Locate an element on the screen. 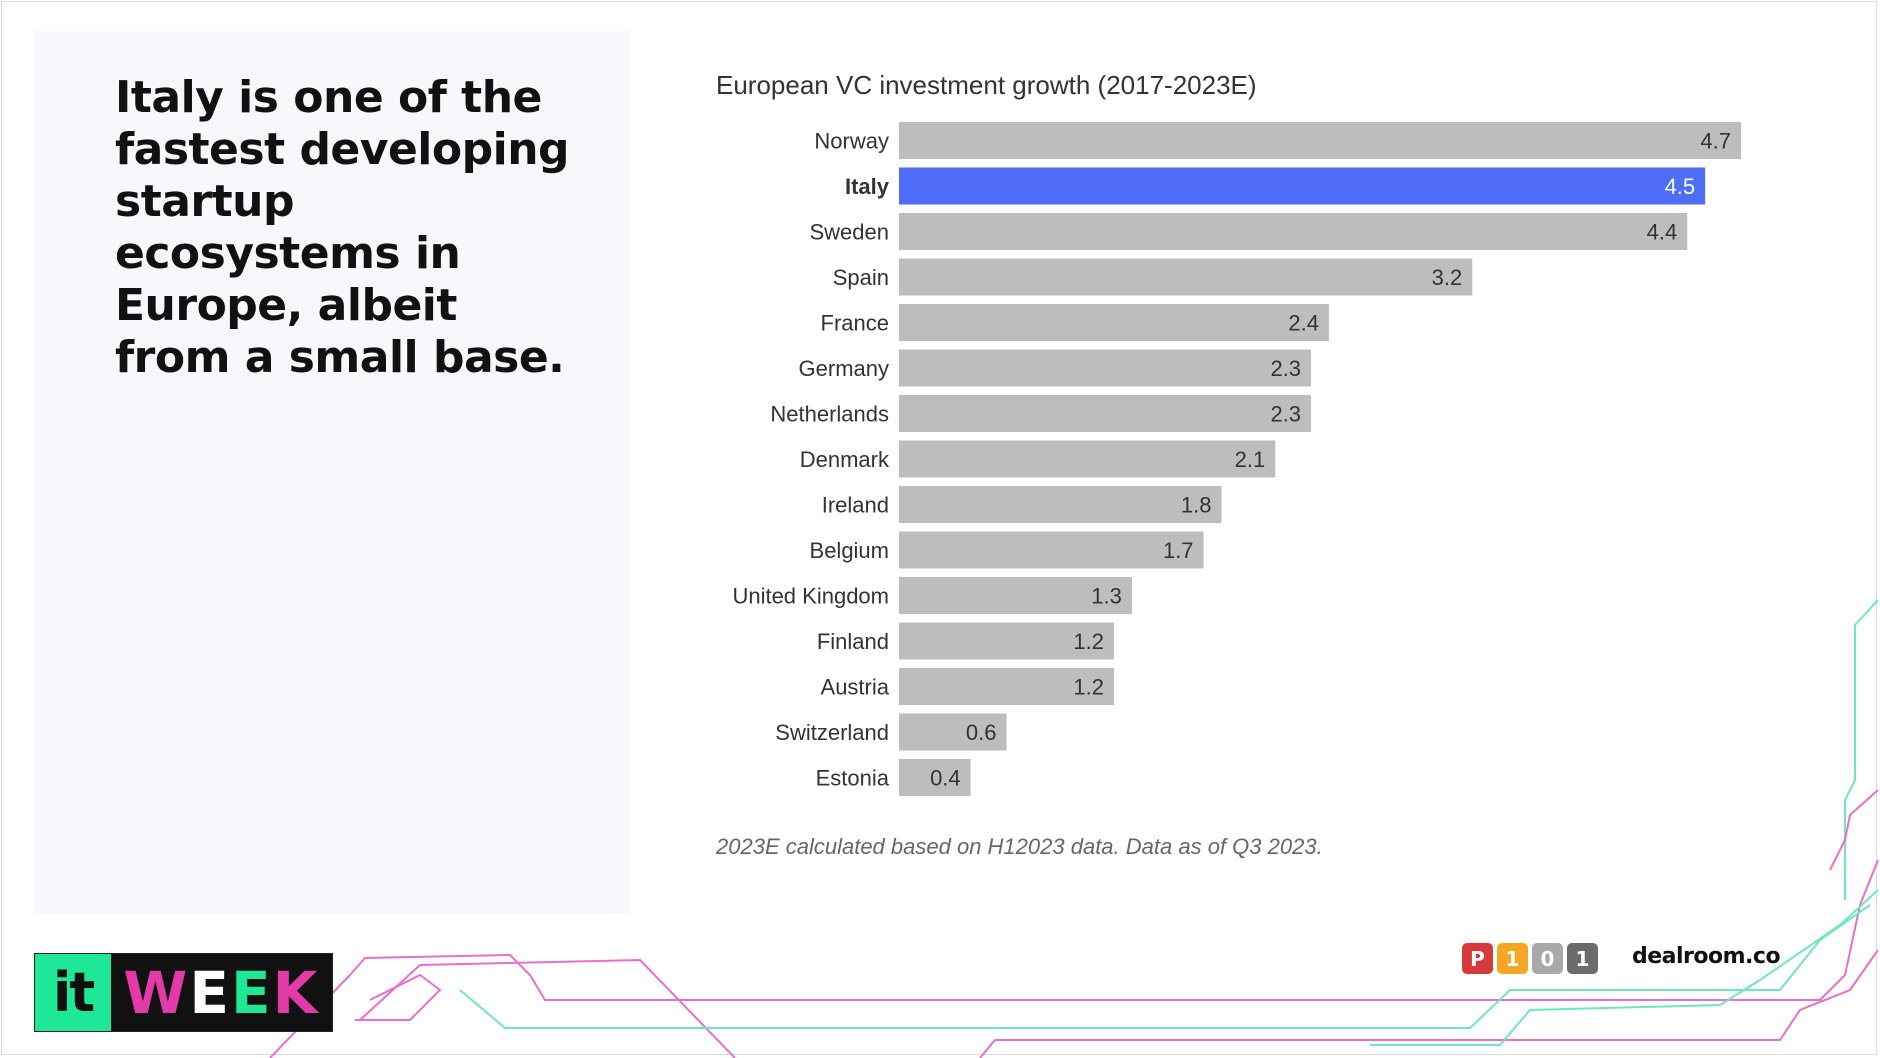  value-label-ireland: 1.8 is located at coordinates (1196, 505).